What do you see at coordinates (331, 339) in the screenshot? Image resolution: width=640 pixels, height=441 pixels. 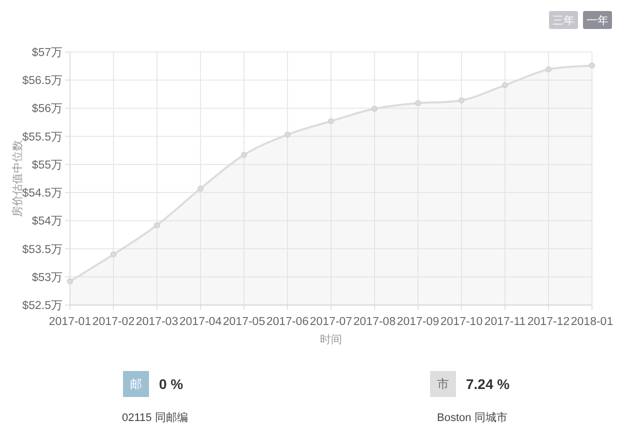 I see `x-axis-title: 时间` at bounding box center [331, 339].